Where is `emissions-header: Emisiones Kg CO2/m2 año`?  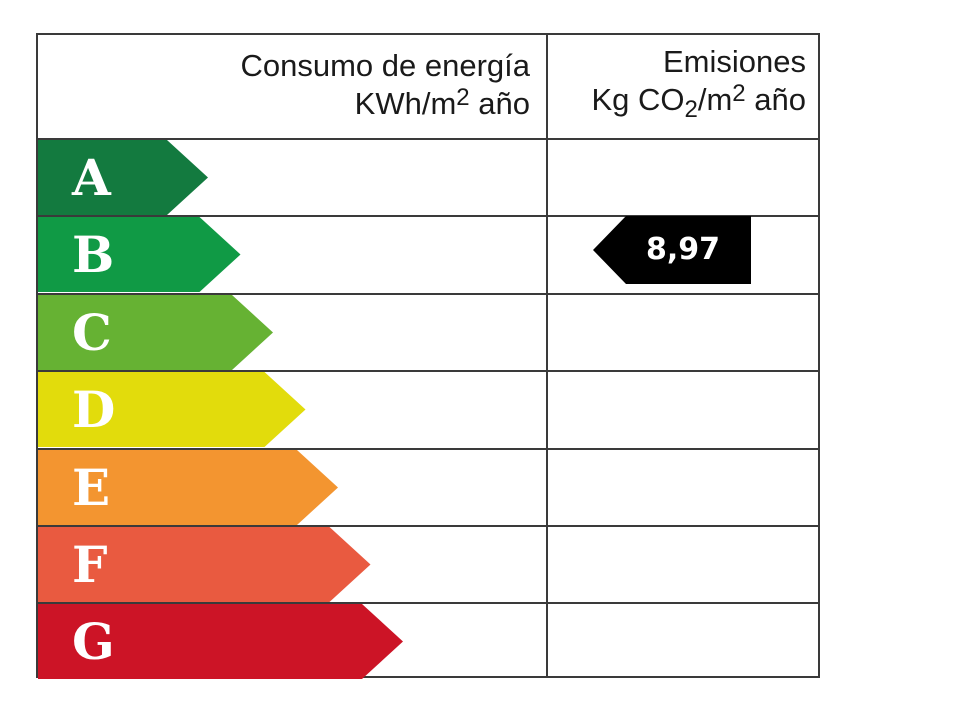
emissions-header: Emisiones Kg CO2/m2 año is located at coordinates (678, 82).